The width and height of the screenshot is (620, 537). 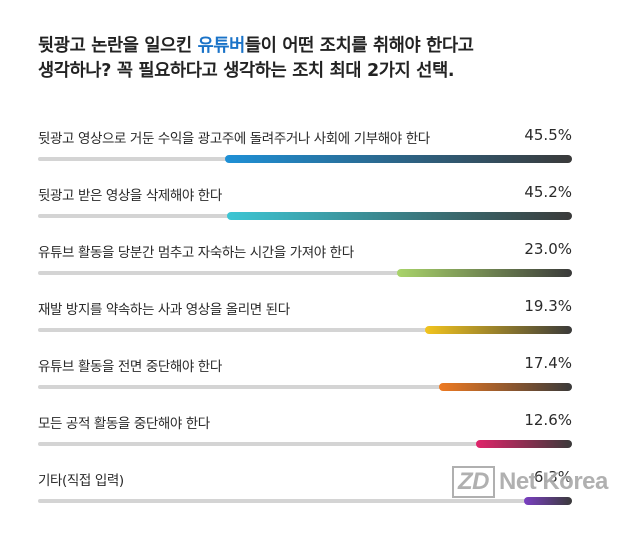 What do you see at coordinates (548, 249) in the screenshot?
I see `value-label: 23.0%` at bounding box center [548, 249].